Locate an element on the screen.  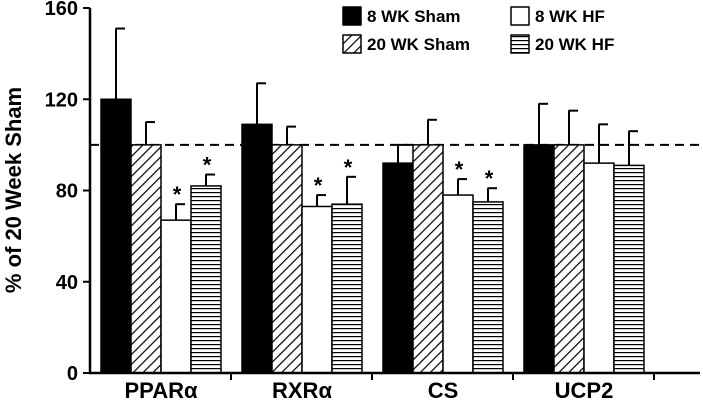
legend: 8 WK Sham 20 WK Sham 8 WK HF 20 WK HF is located at coordinates (478, 30).